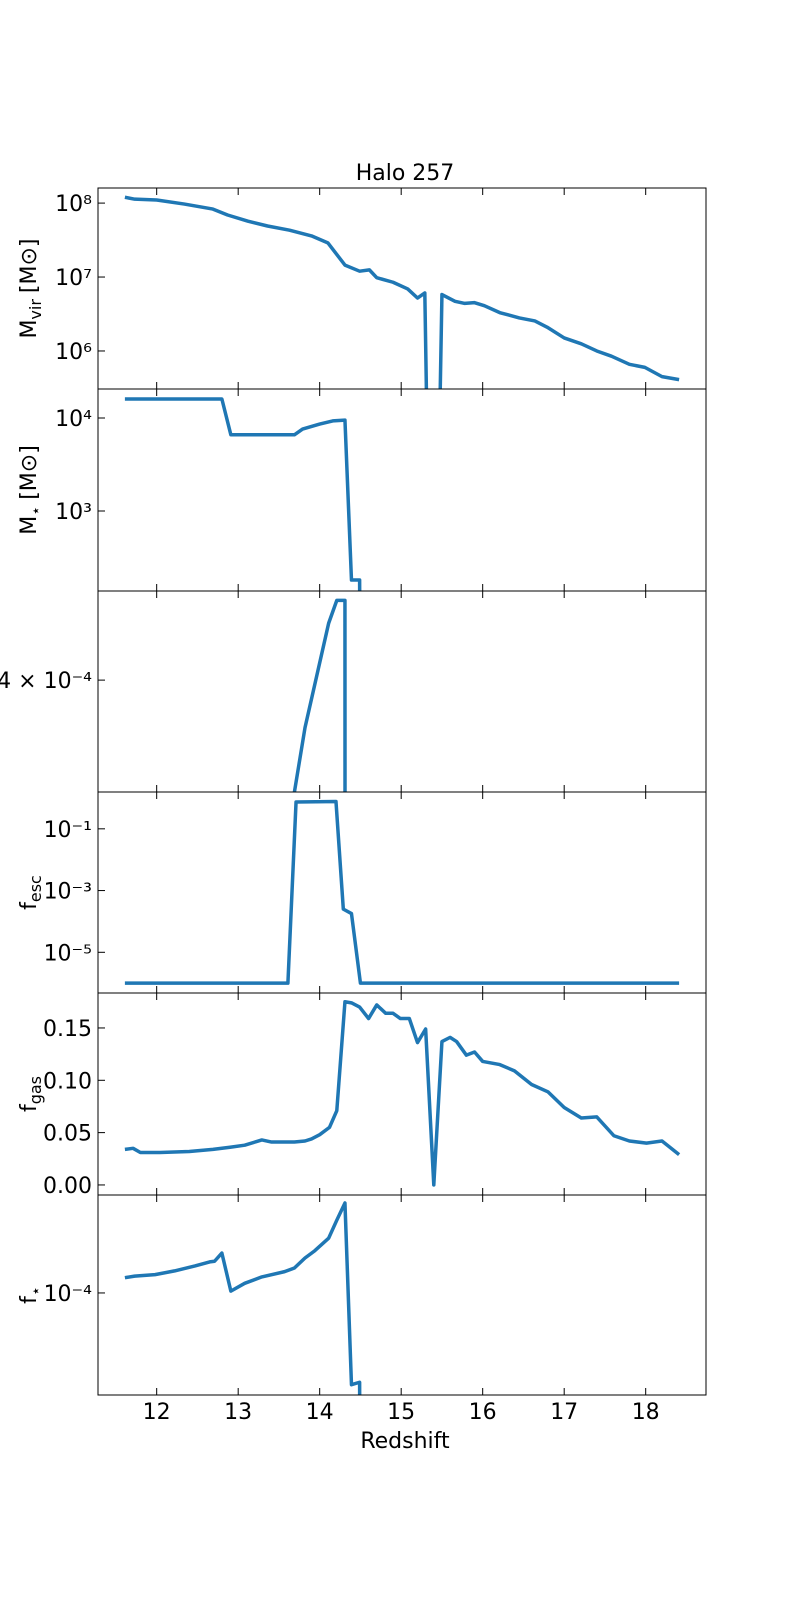 Image resolution: width=800 pixels, height=1600 pixels. Describe the element at coordinates (73, 204) in the screenshot. I see `y-tick-label: 10⁸` at that location.